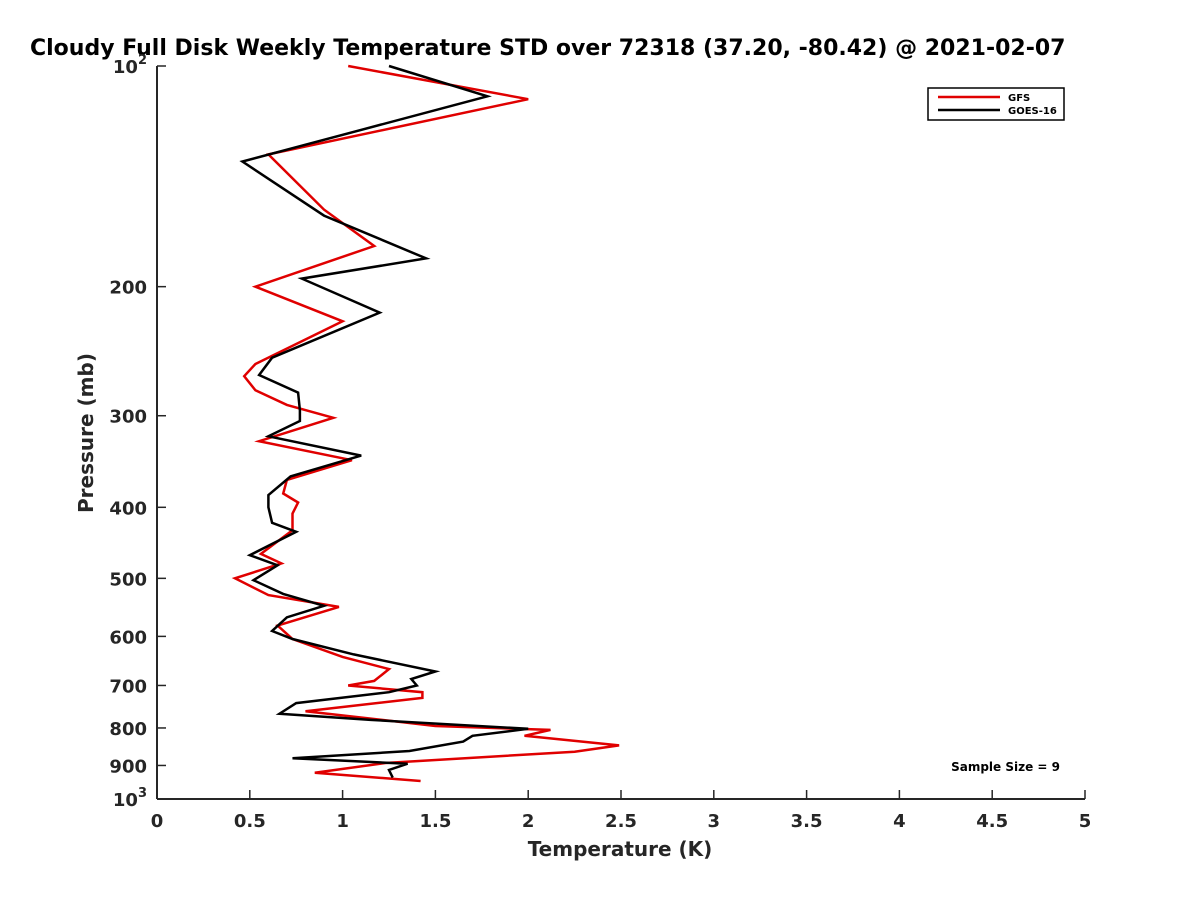 The width and height of the screenshot is (1200, 900). I want to click on x-axis-ticks: 0 0.5 1 1.5 2 2.5 3 3.5 4 4.5 5, so click(621, 811).